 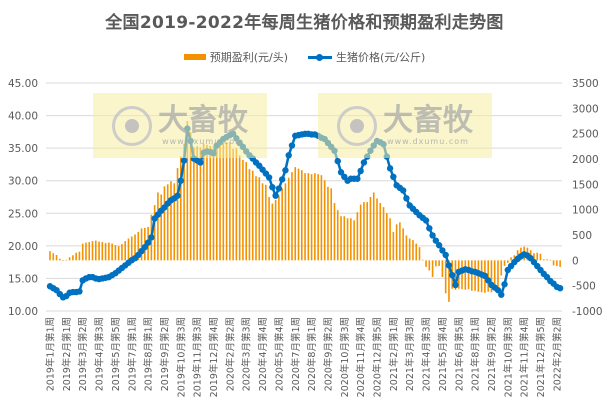 I want to click on watermark-brand: 大畜牧, so click(x=428, y=120).